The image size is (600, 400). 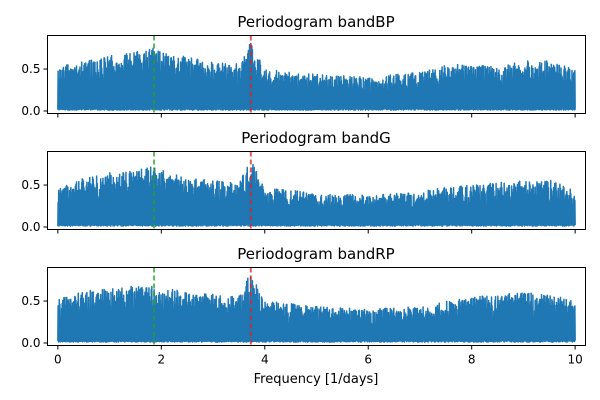 I want to click on x-tick-label: 4, so click(x=265, y=360).